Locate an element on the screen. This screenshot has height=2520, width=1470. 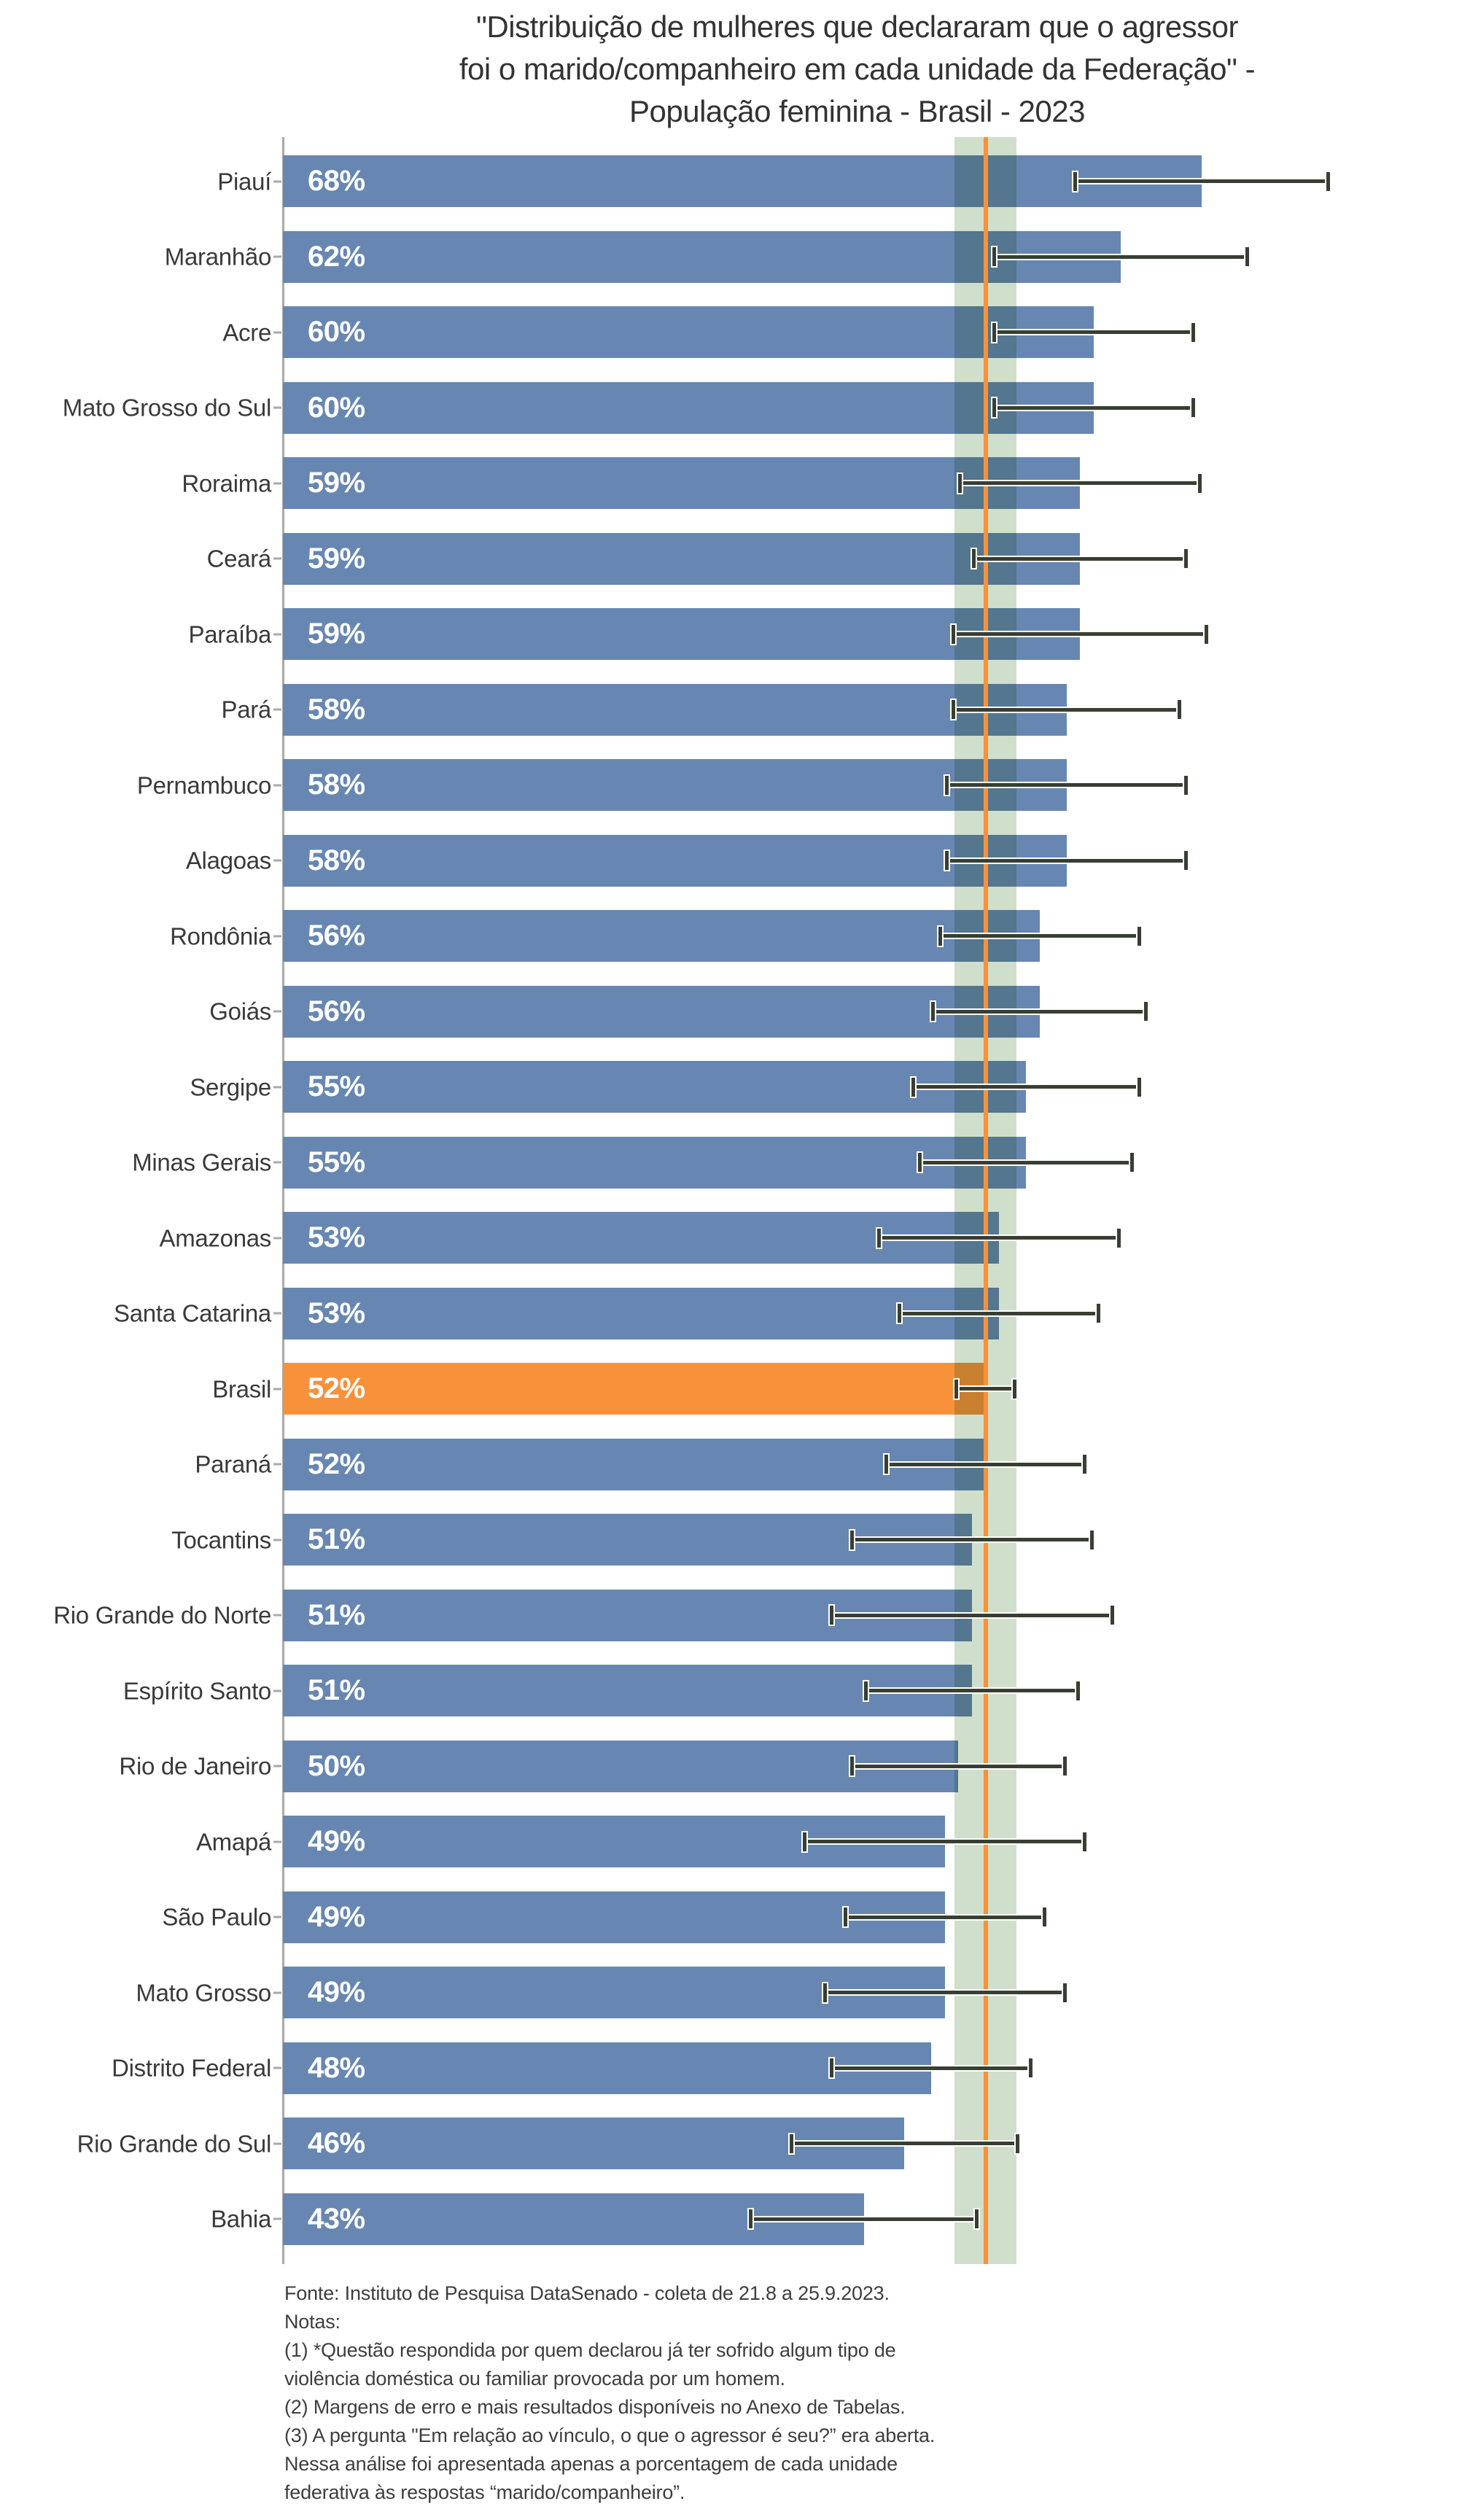
bar-row: Minas Gerais 55% is located at coordinates (735, 1163).